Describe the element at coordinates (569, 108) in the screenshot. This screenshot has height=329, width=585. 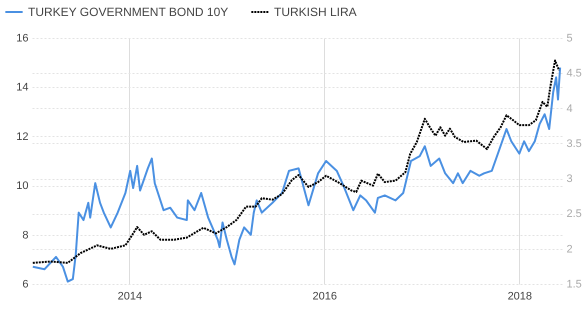
I see `y2-tick-label: 4` at that location.